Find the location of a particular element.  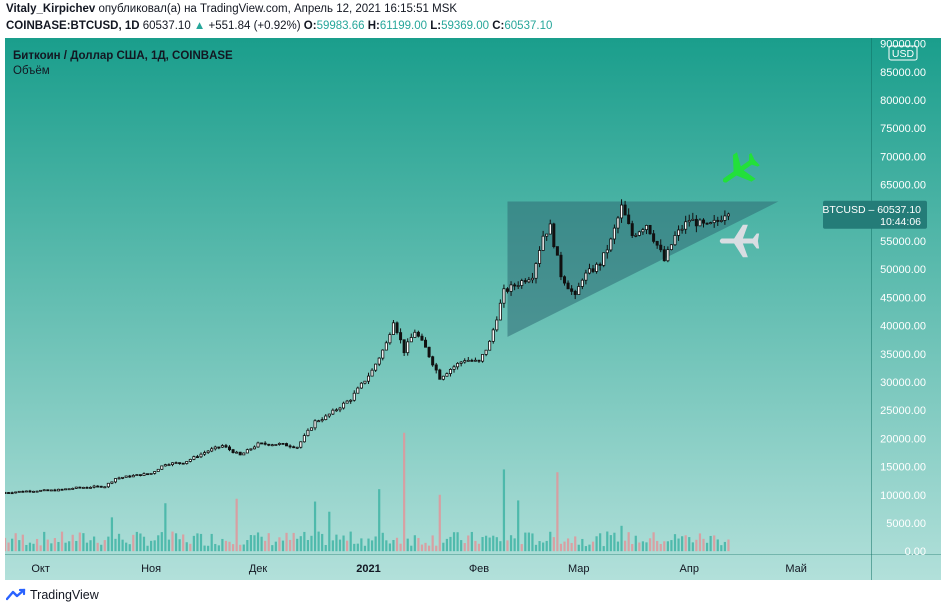

y-tick-label: 75000.00 is located at coordinates (903, 129).